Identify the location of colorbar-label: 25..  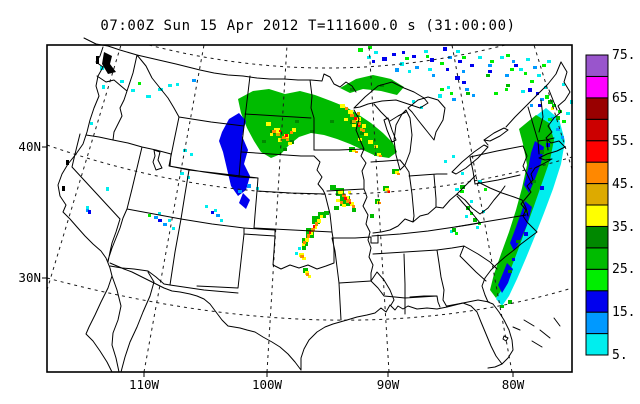
(623, 269).